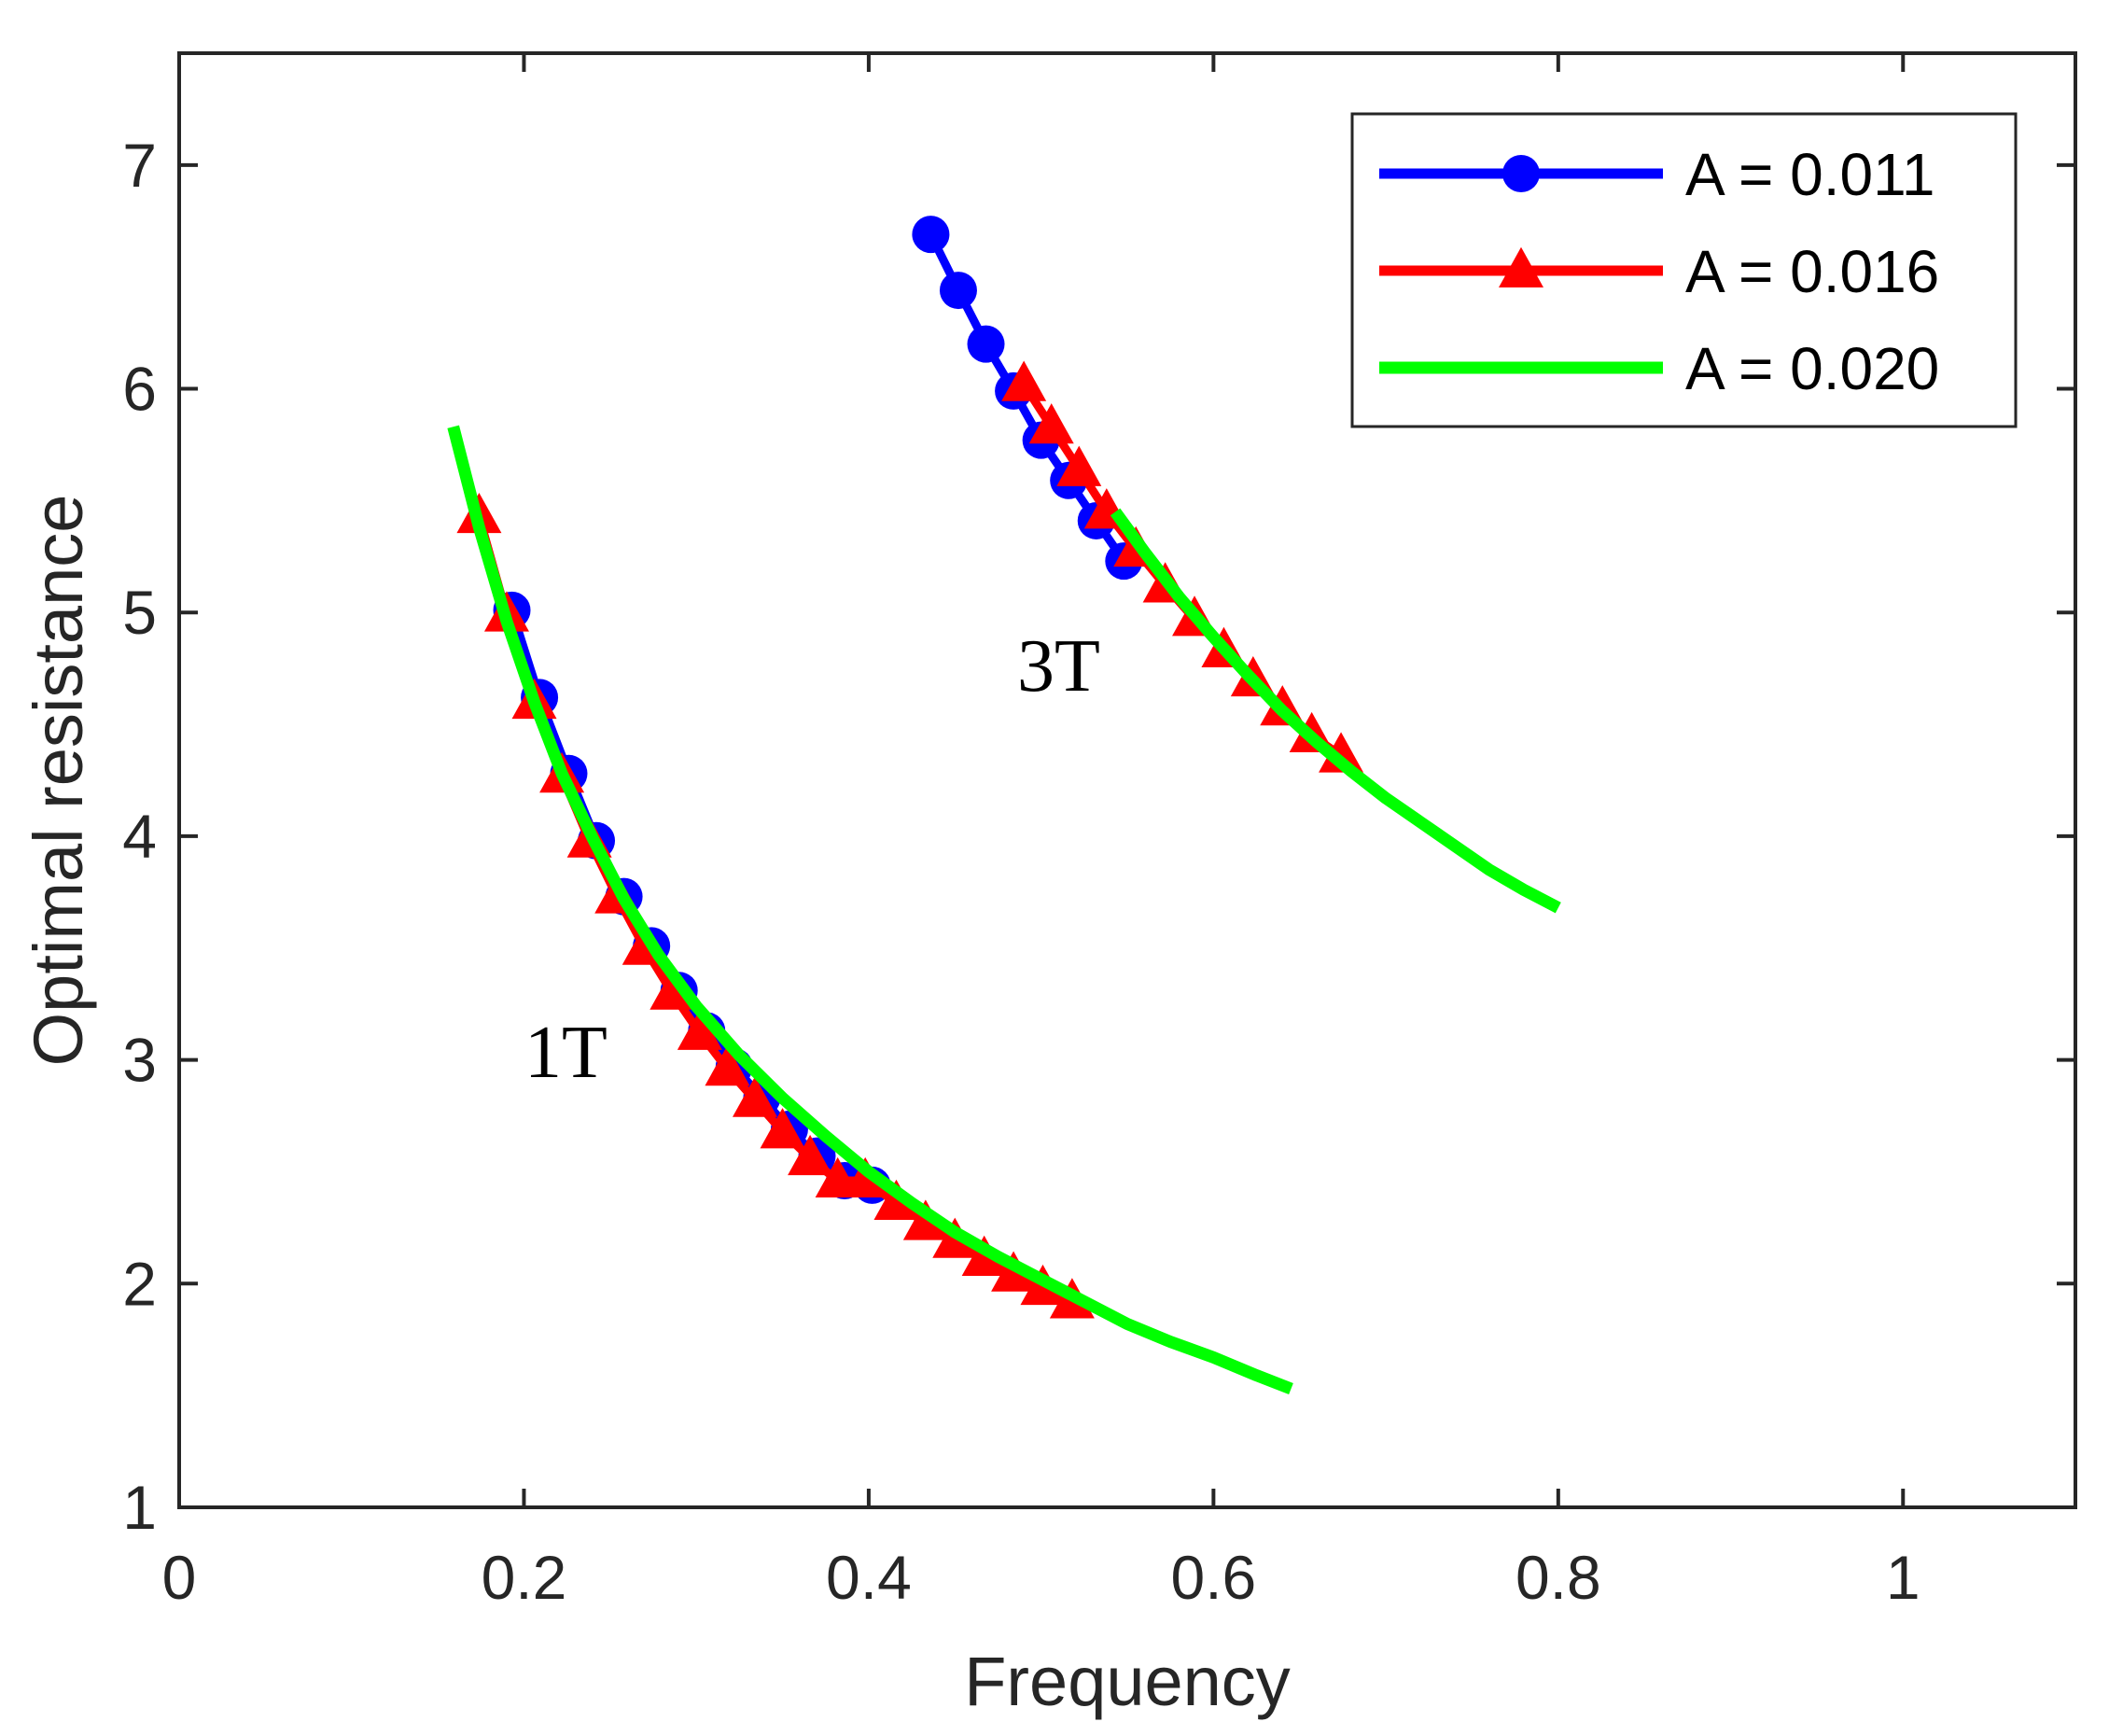 The width and height of the screenshot is (2109, 1736). Describe the element at coordinates (869, 1577) in the screenshot. I see `x-tick-label: 0.4` at that location.